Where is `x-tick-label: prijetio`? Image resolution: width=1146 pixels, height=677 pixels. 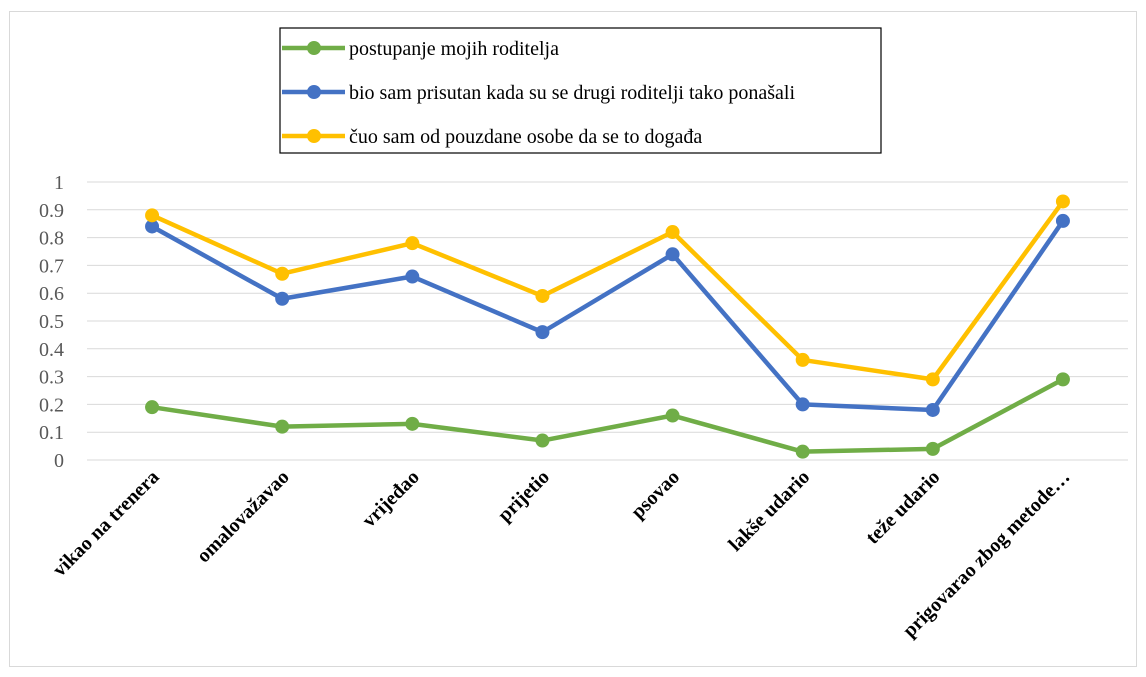
x-tick-label: prijetio is located at coordinates (524, 496).